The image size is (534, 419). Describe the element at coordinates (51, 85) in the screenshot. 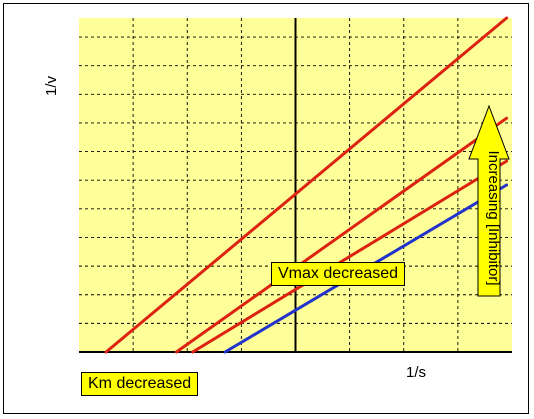

I see `y-axis-label: 1/v` at that location.